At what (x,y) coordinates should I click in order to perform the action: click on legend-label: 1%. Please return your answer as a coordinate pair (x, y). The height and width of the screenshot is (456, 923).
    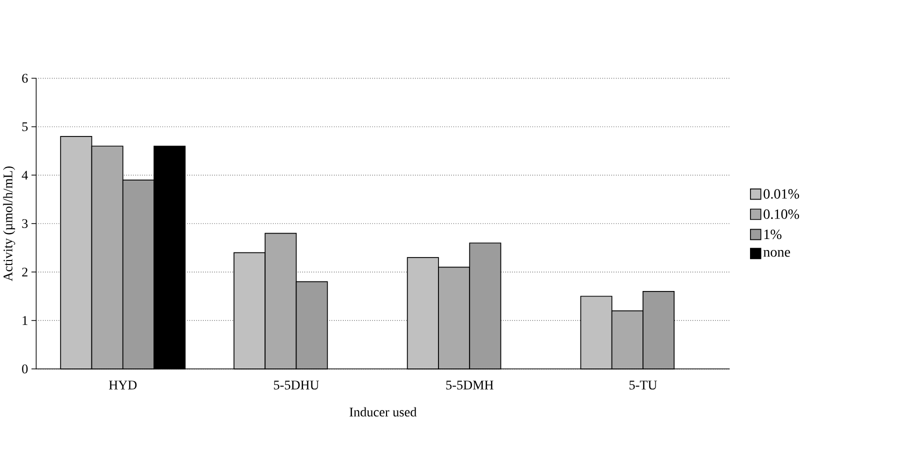
    Looking at the image, I should click on (773, 235).